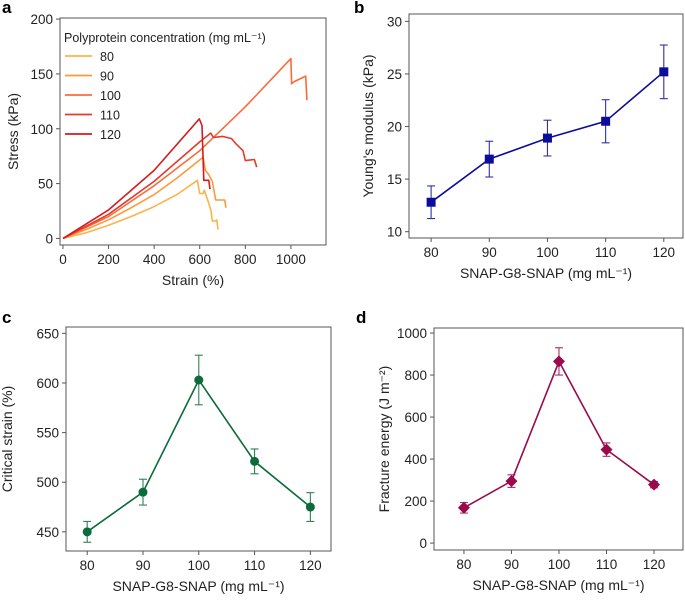 Image resolution: width=685 pixels, height=601 pixels. What do you see at coordinates (7, 439) in the screenshot?
I see `y-axis-label: Critical strain (%)` at bounding box center [7, 439].